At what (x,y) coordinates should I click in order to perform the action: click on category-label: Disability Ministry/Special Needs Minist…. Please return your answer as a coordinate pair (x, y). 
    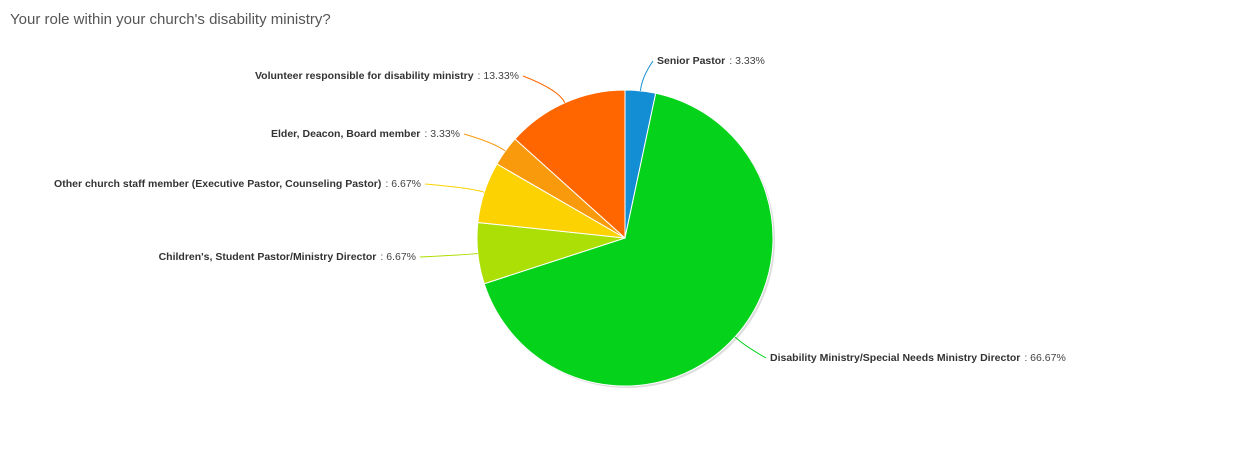
    Looking at the image, I should click on (895, 358).